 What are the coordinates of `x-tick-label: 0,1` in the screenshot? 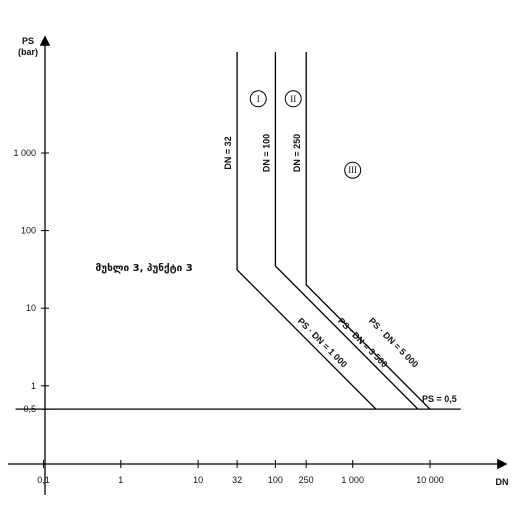 It's located at (43, 480).